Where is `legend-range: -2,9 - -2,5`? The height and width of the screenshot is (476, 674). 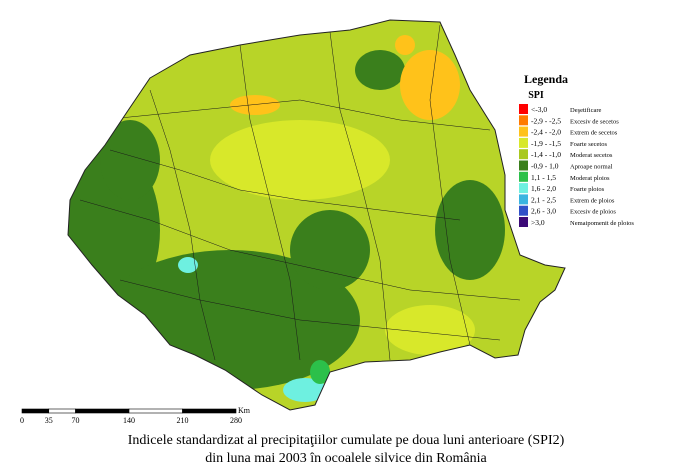 legend-range: -2,9 - -2,5 is located at coordinates (546, 120).